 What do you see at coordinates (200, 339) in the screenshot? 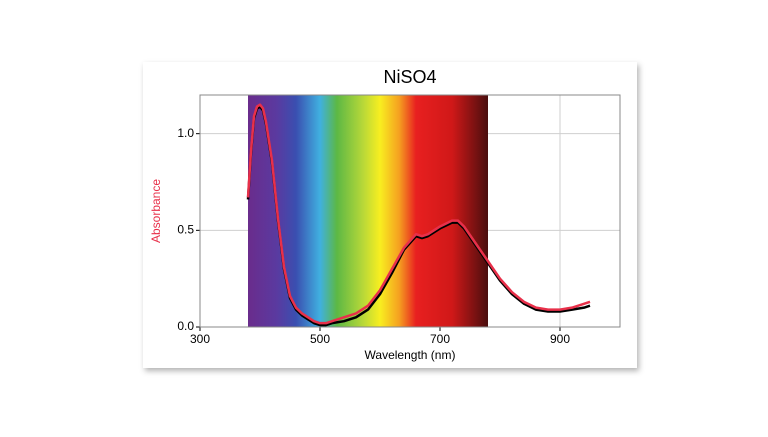
I see `x-tick-label: 300` at bounding box center [200, 339].